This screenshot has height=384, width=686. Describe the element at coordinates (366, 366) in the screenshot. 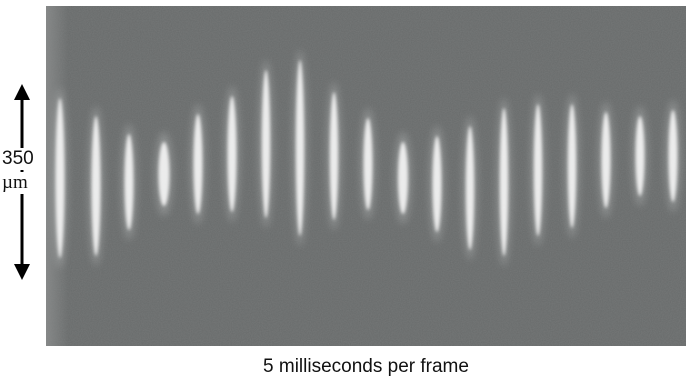

I see `figure-caption: 5 milliseconds per frame` at that location.